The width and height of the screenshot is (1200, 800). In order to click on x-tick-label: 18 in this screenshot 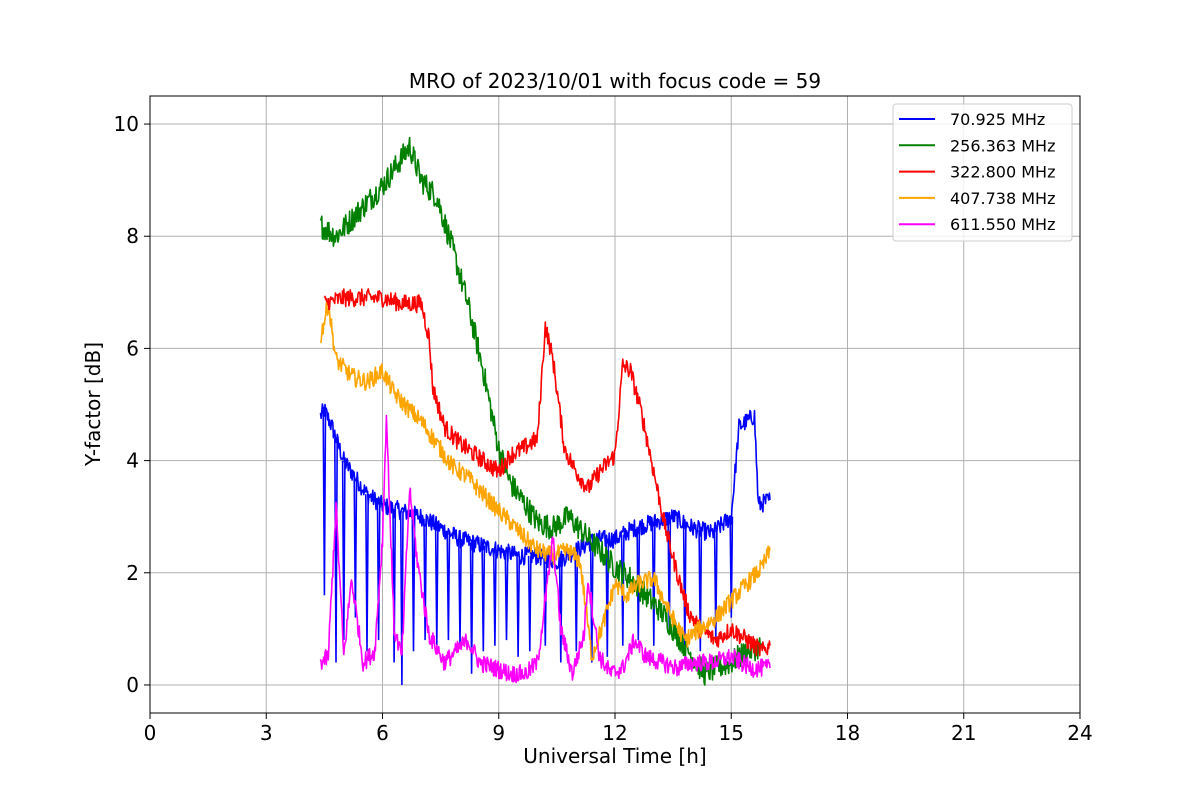, I will do `click(847, 733)`.